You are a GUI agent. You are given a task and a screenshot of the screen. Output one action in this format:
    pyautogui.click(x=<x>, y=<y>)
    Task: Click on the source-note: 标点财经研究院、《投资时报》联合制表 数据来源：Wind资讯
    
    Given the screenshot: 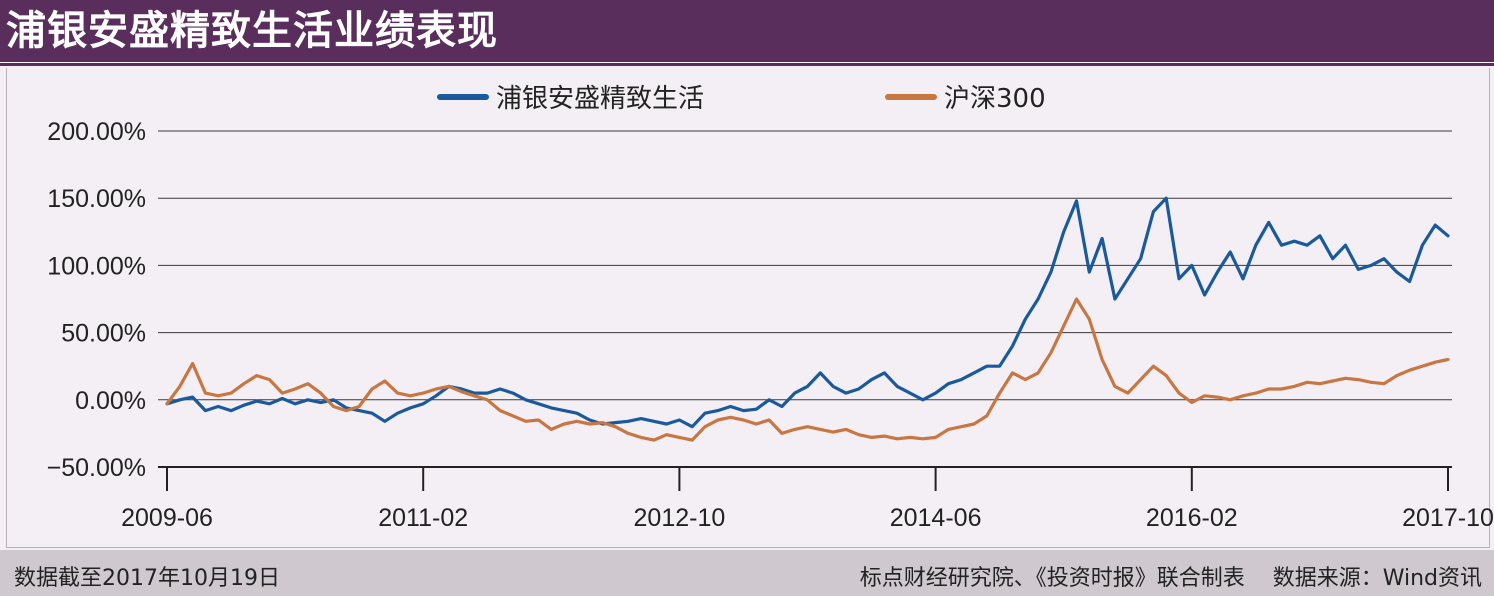 What is the action you would take?
    pyautogui.click(x=1170, y=578)
    